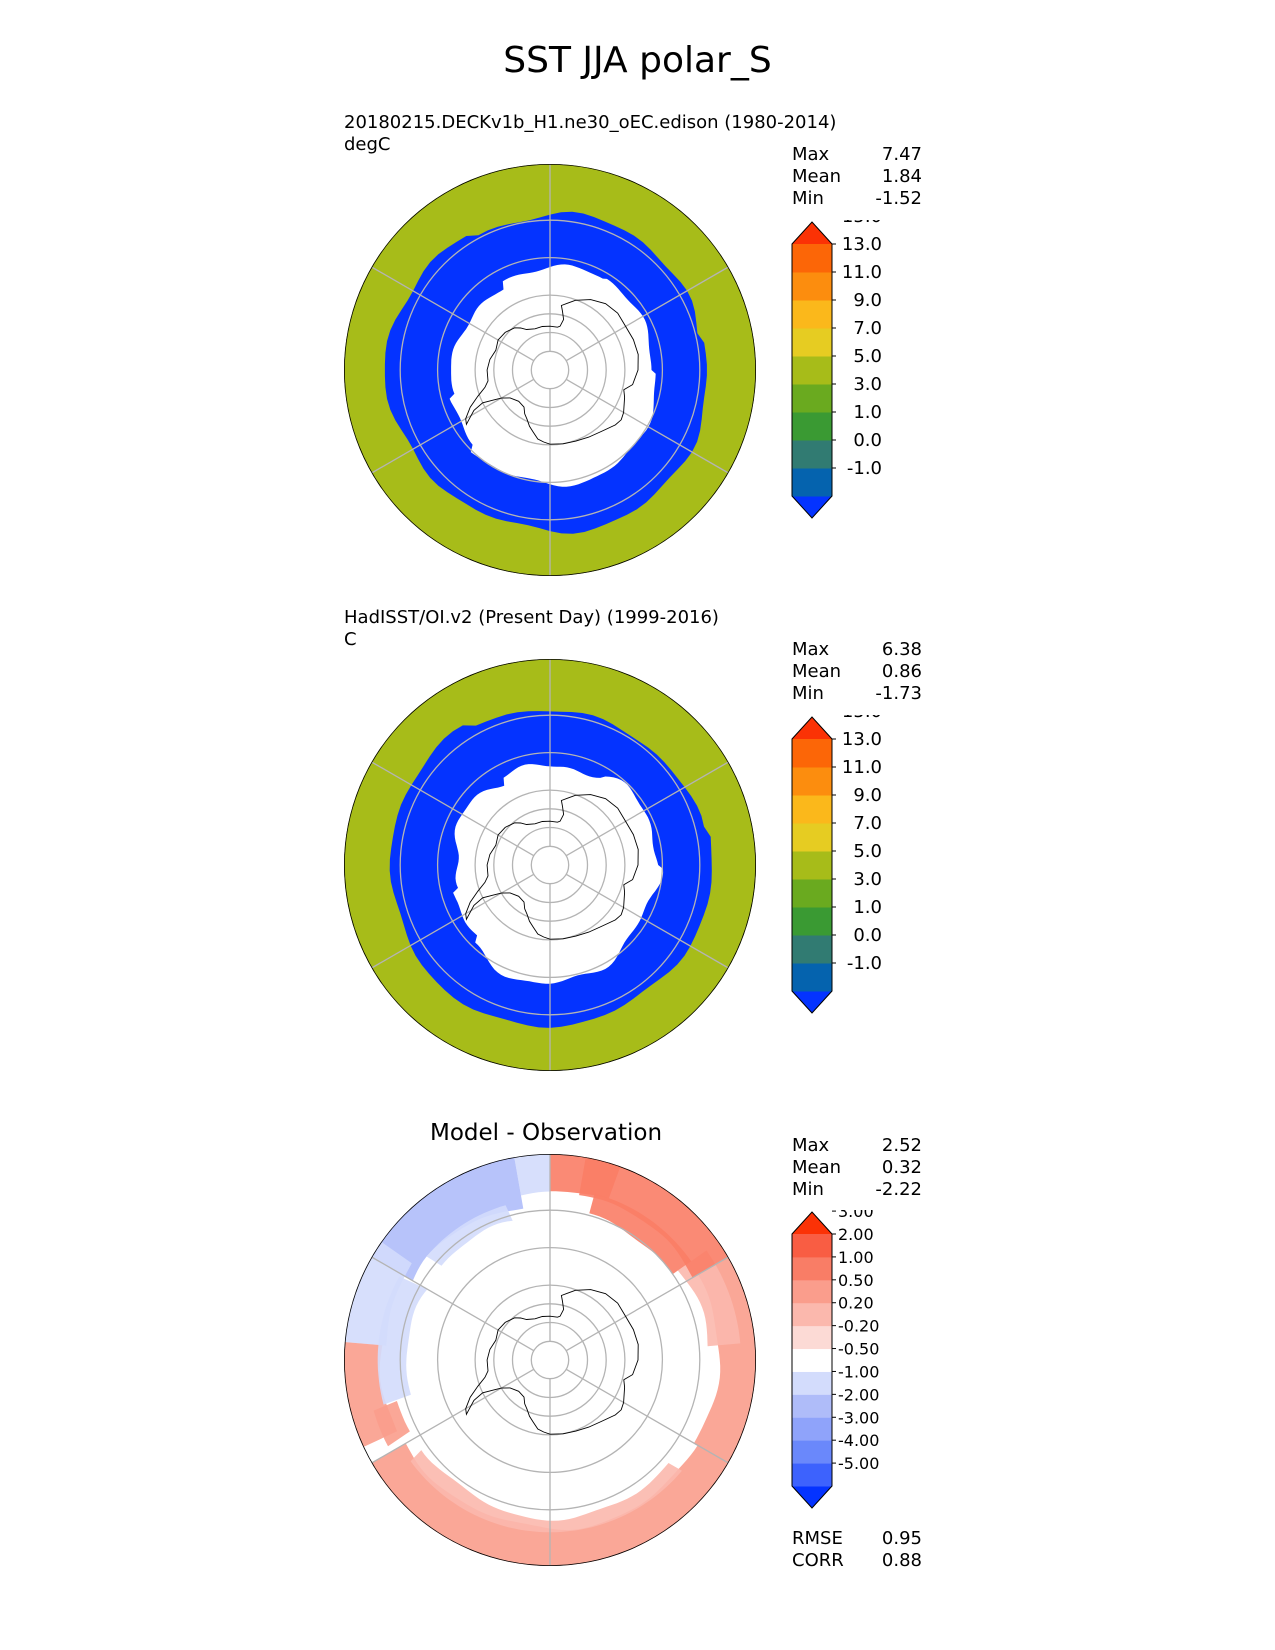  What do you see at coordinates (867, 851) in the screenshot?
I see `panel2-colorbar-tick-label: 5.0` at bounding box center [867, 851].